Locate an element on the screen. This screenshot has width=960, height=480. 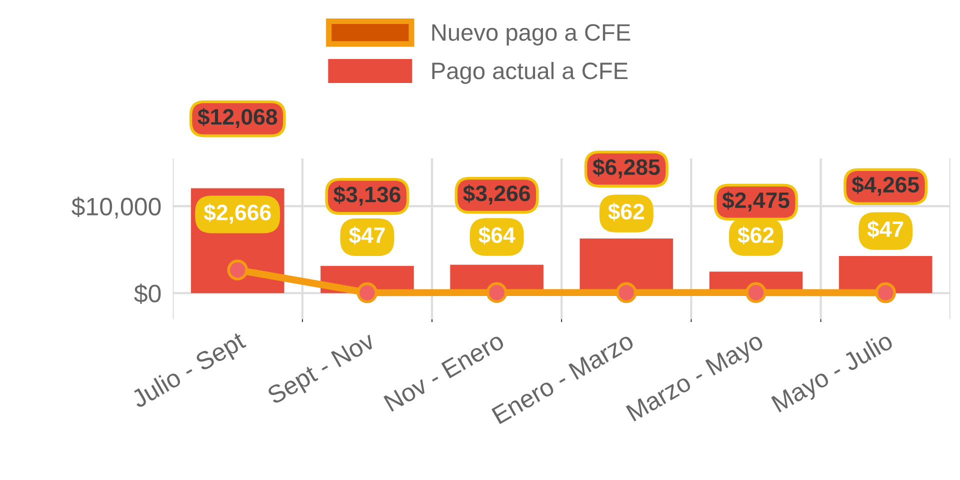
legend-label: Nuevo pago a CFE is located at coordinates (531, 35).